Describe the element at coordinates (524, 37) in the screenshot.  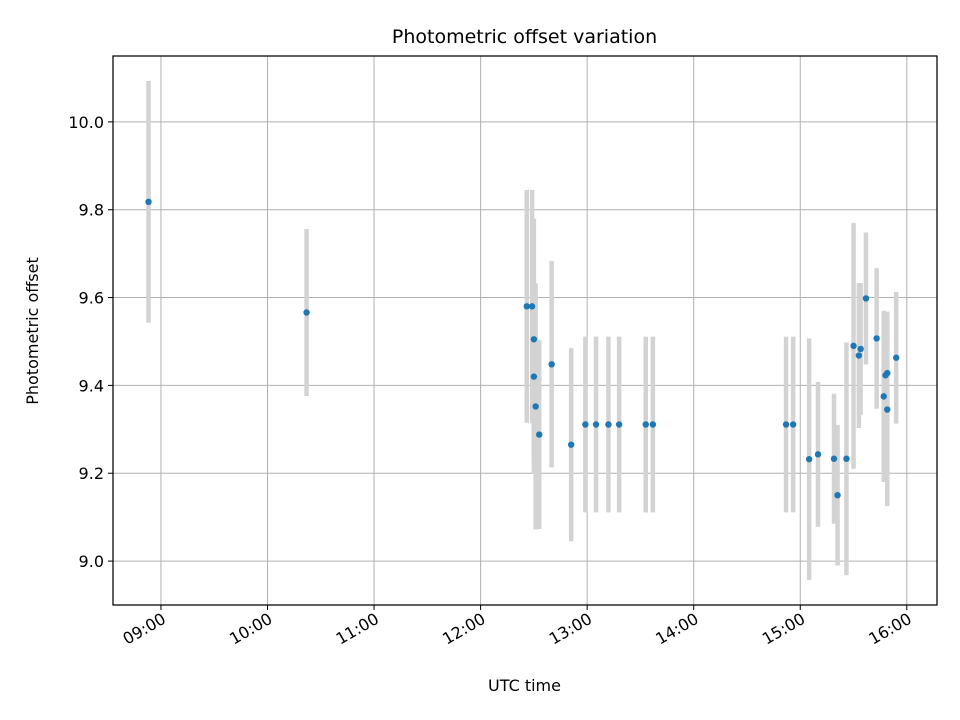
I see `chart-title: Photometric offset variation` at that location.